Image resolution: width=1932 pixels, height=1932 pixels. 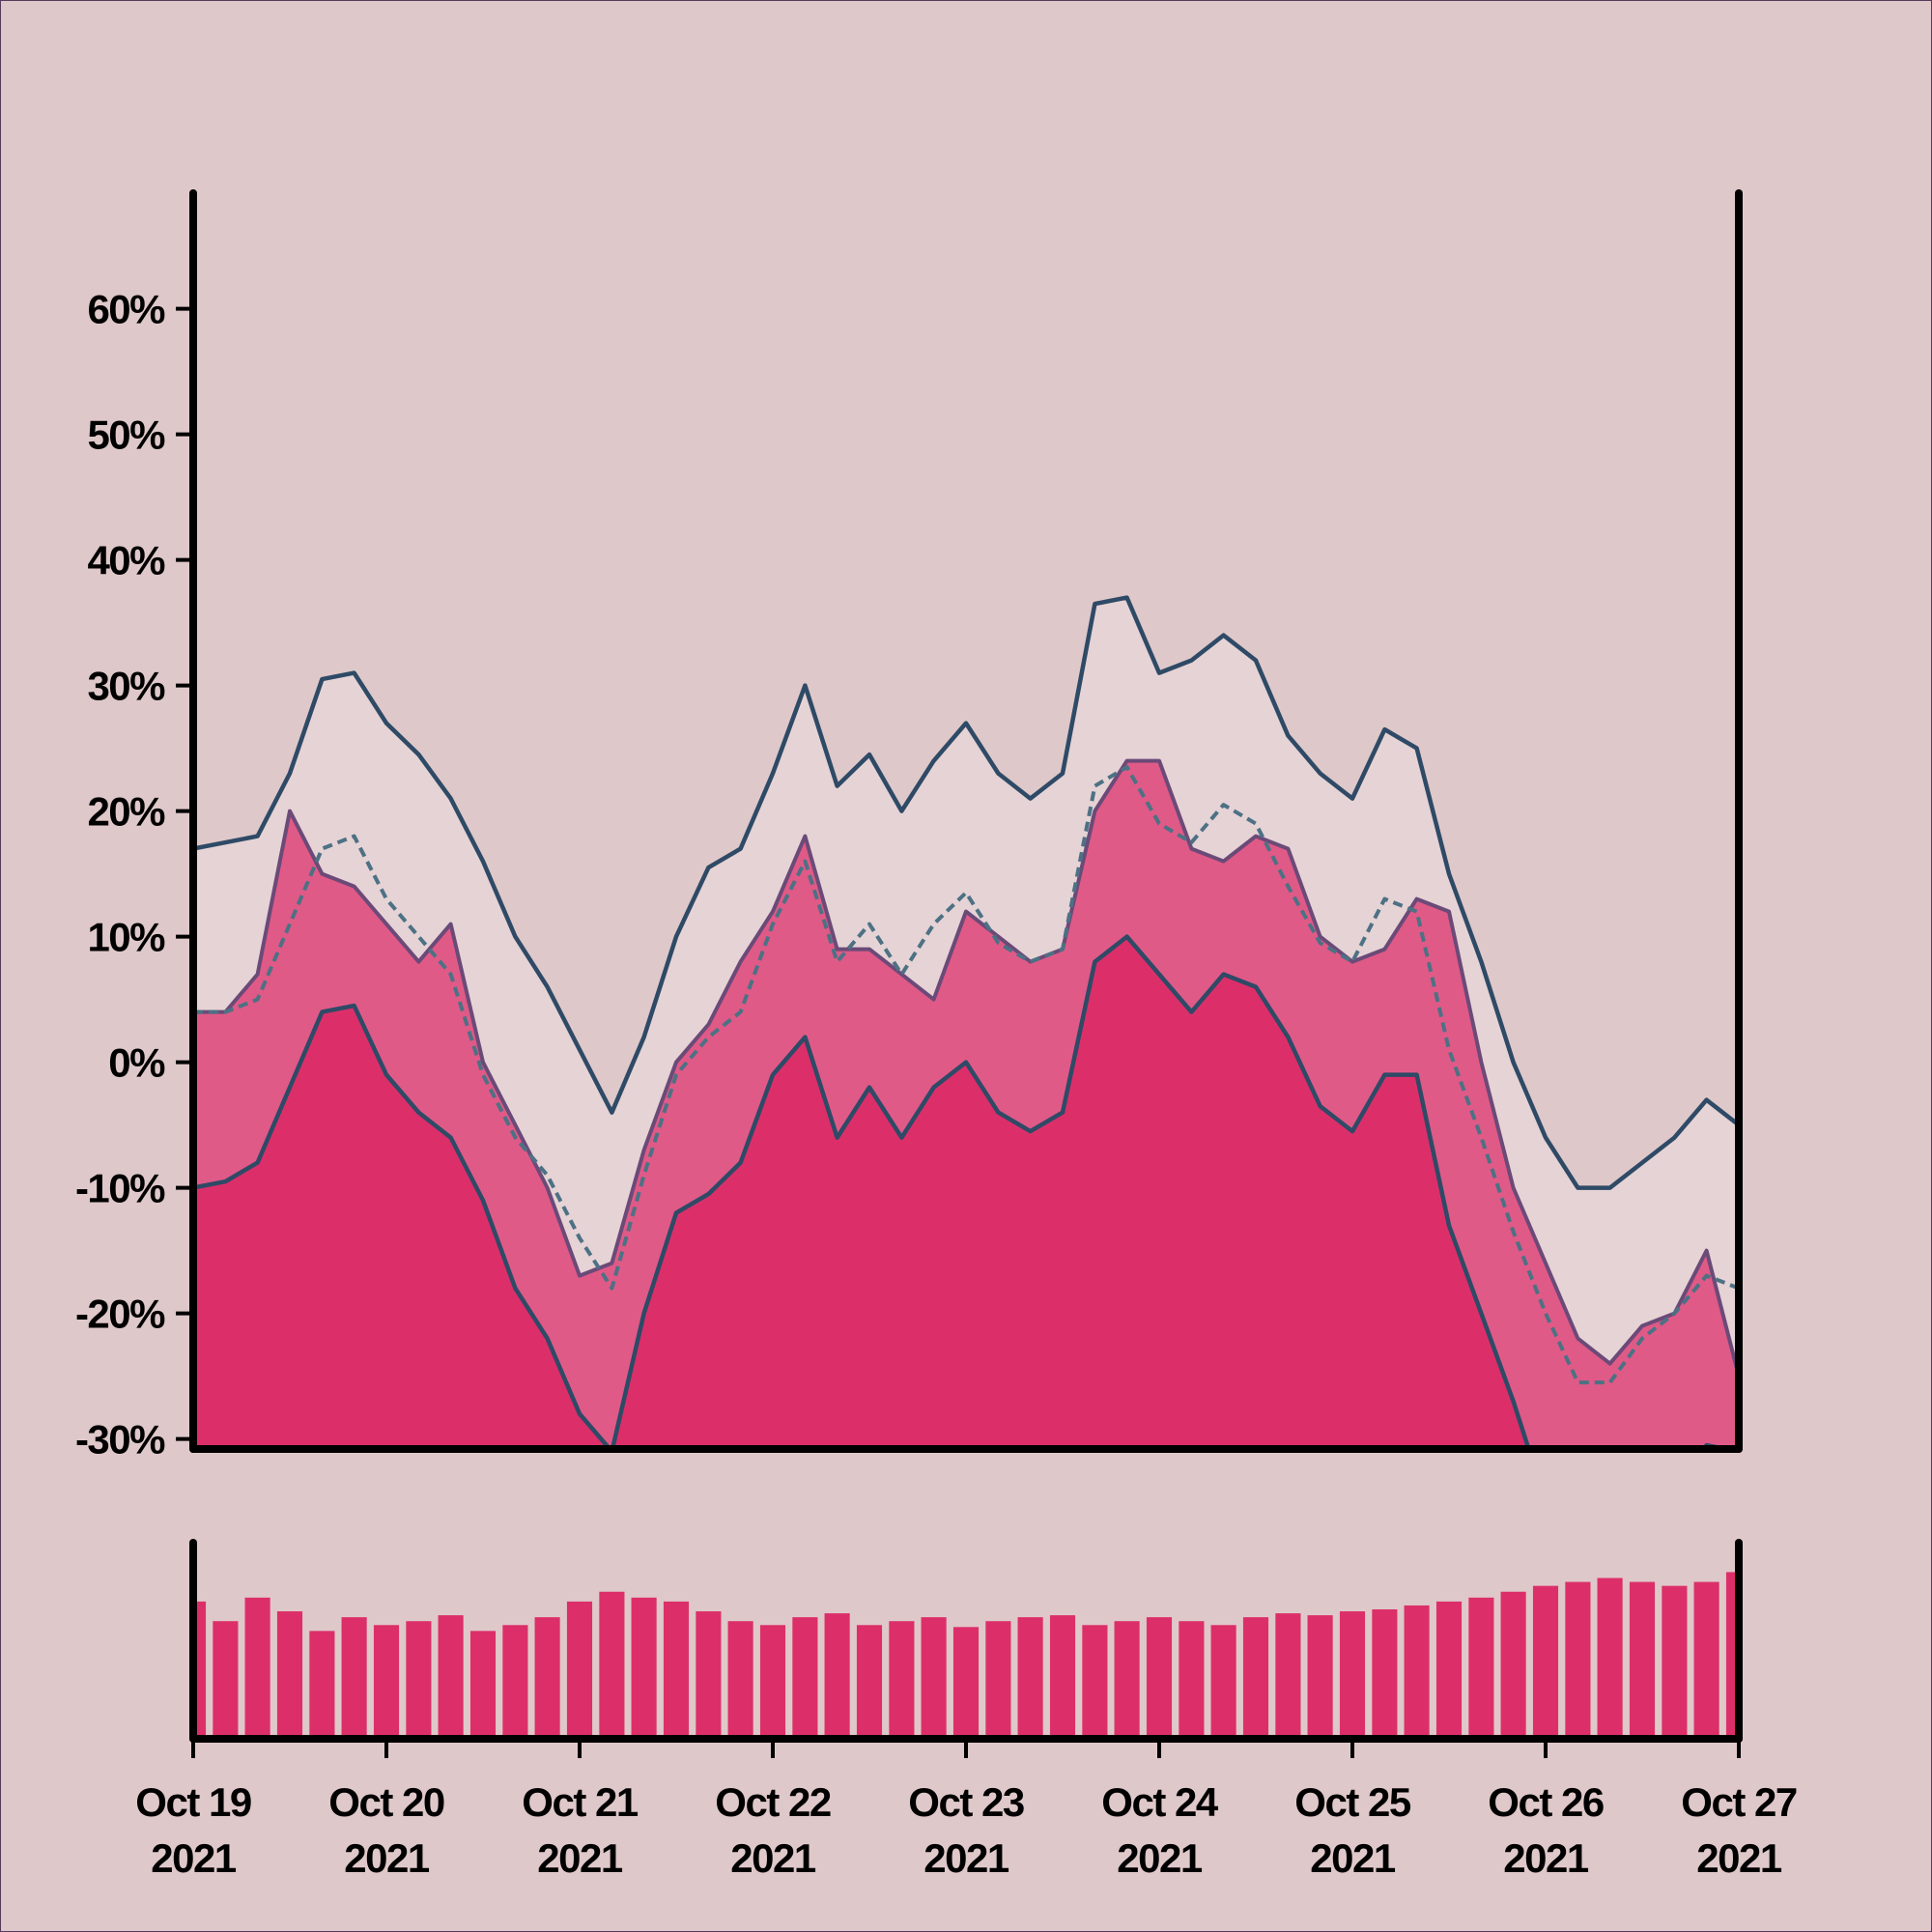 What do you see at coordinates (120, 1440) in the screenshot?
I see `y-tick-label: -30%` at bounding box center [120, 1440].